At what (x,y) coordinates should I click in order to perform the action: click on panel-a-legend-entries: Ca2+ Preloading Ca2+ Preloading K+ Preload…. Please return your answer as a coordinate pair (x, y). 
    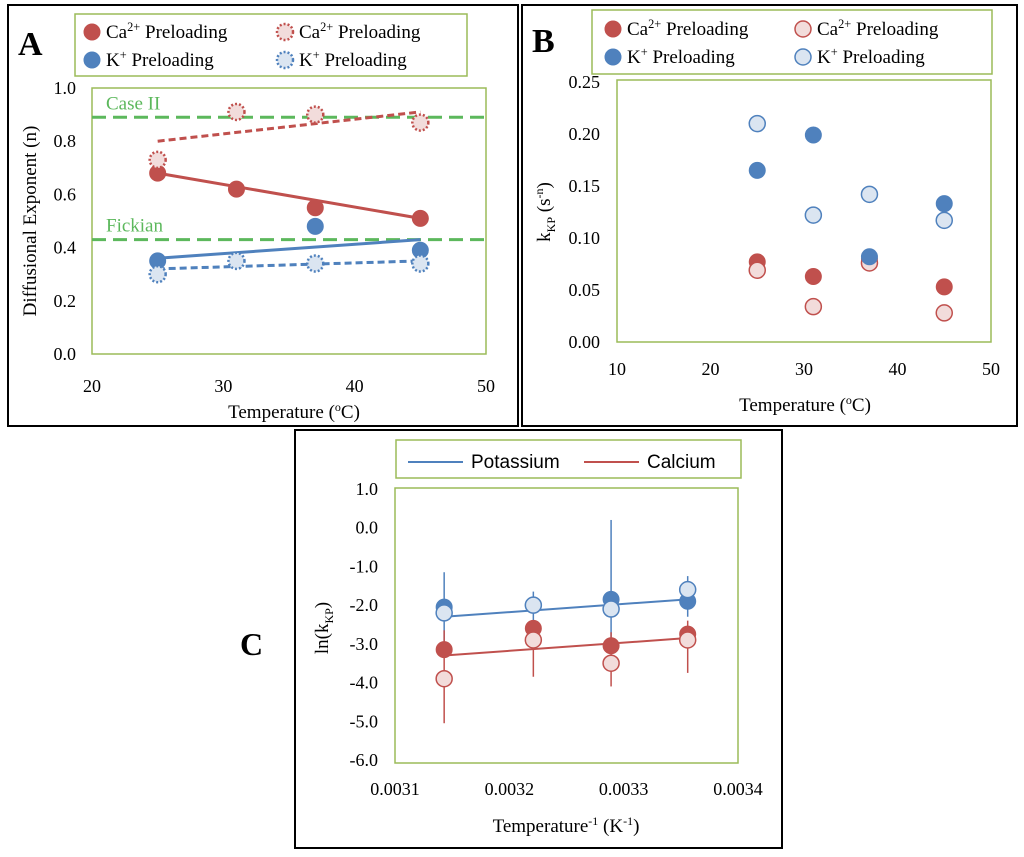
    Looking at the image, I should click on (252, 45).